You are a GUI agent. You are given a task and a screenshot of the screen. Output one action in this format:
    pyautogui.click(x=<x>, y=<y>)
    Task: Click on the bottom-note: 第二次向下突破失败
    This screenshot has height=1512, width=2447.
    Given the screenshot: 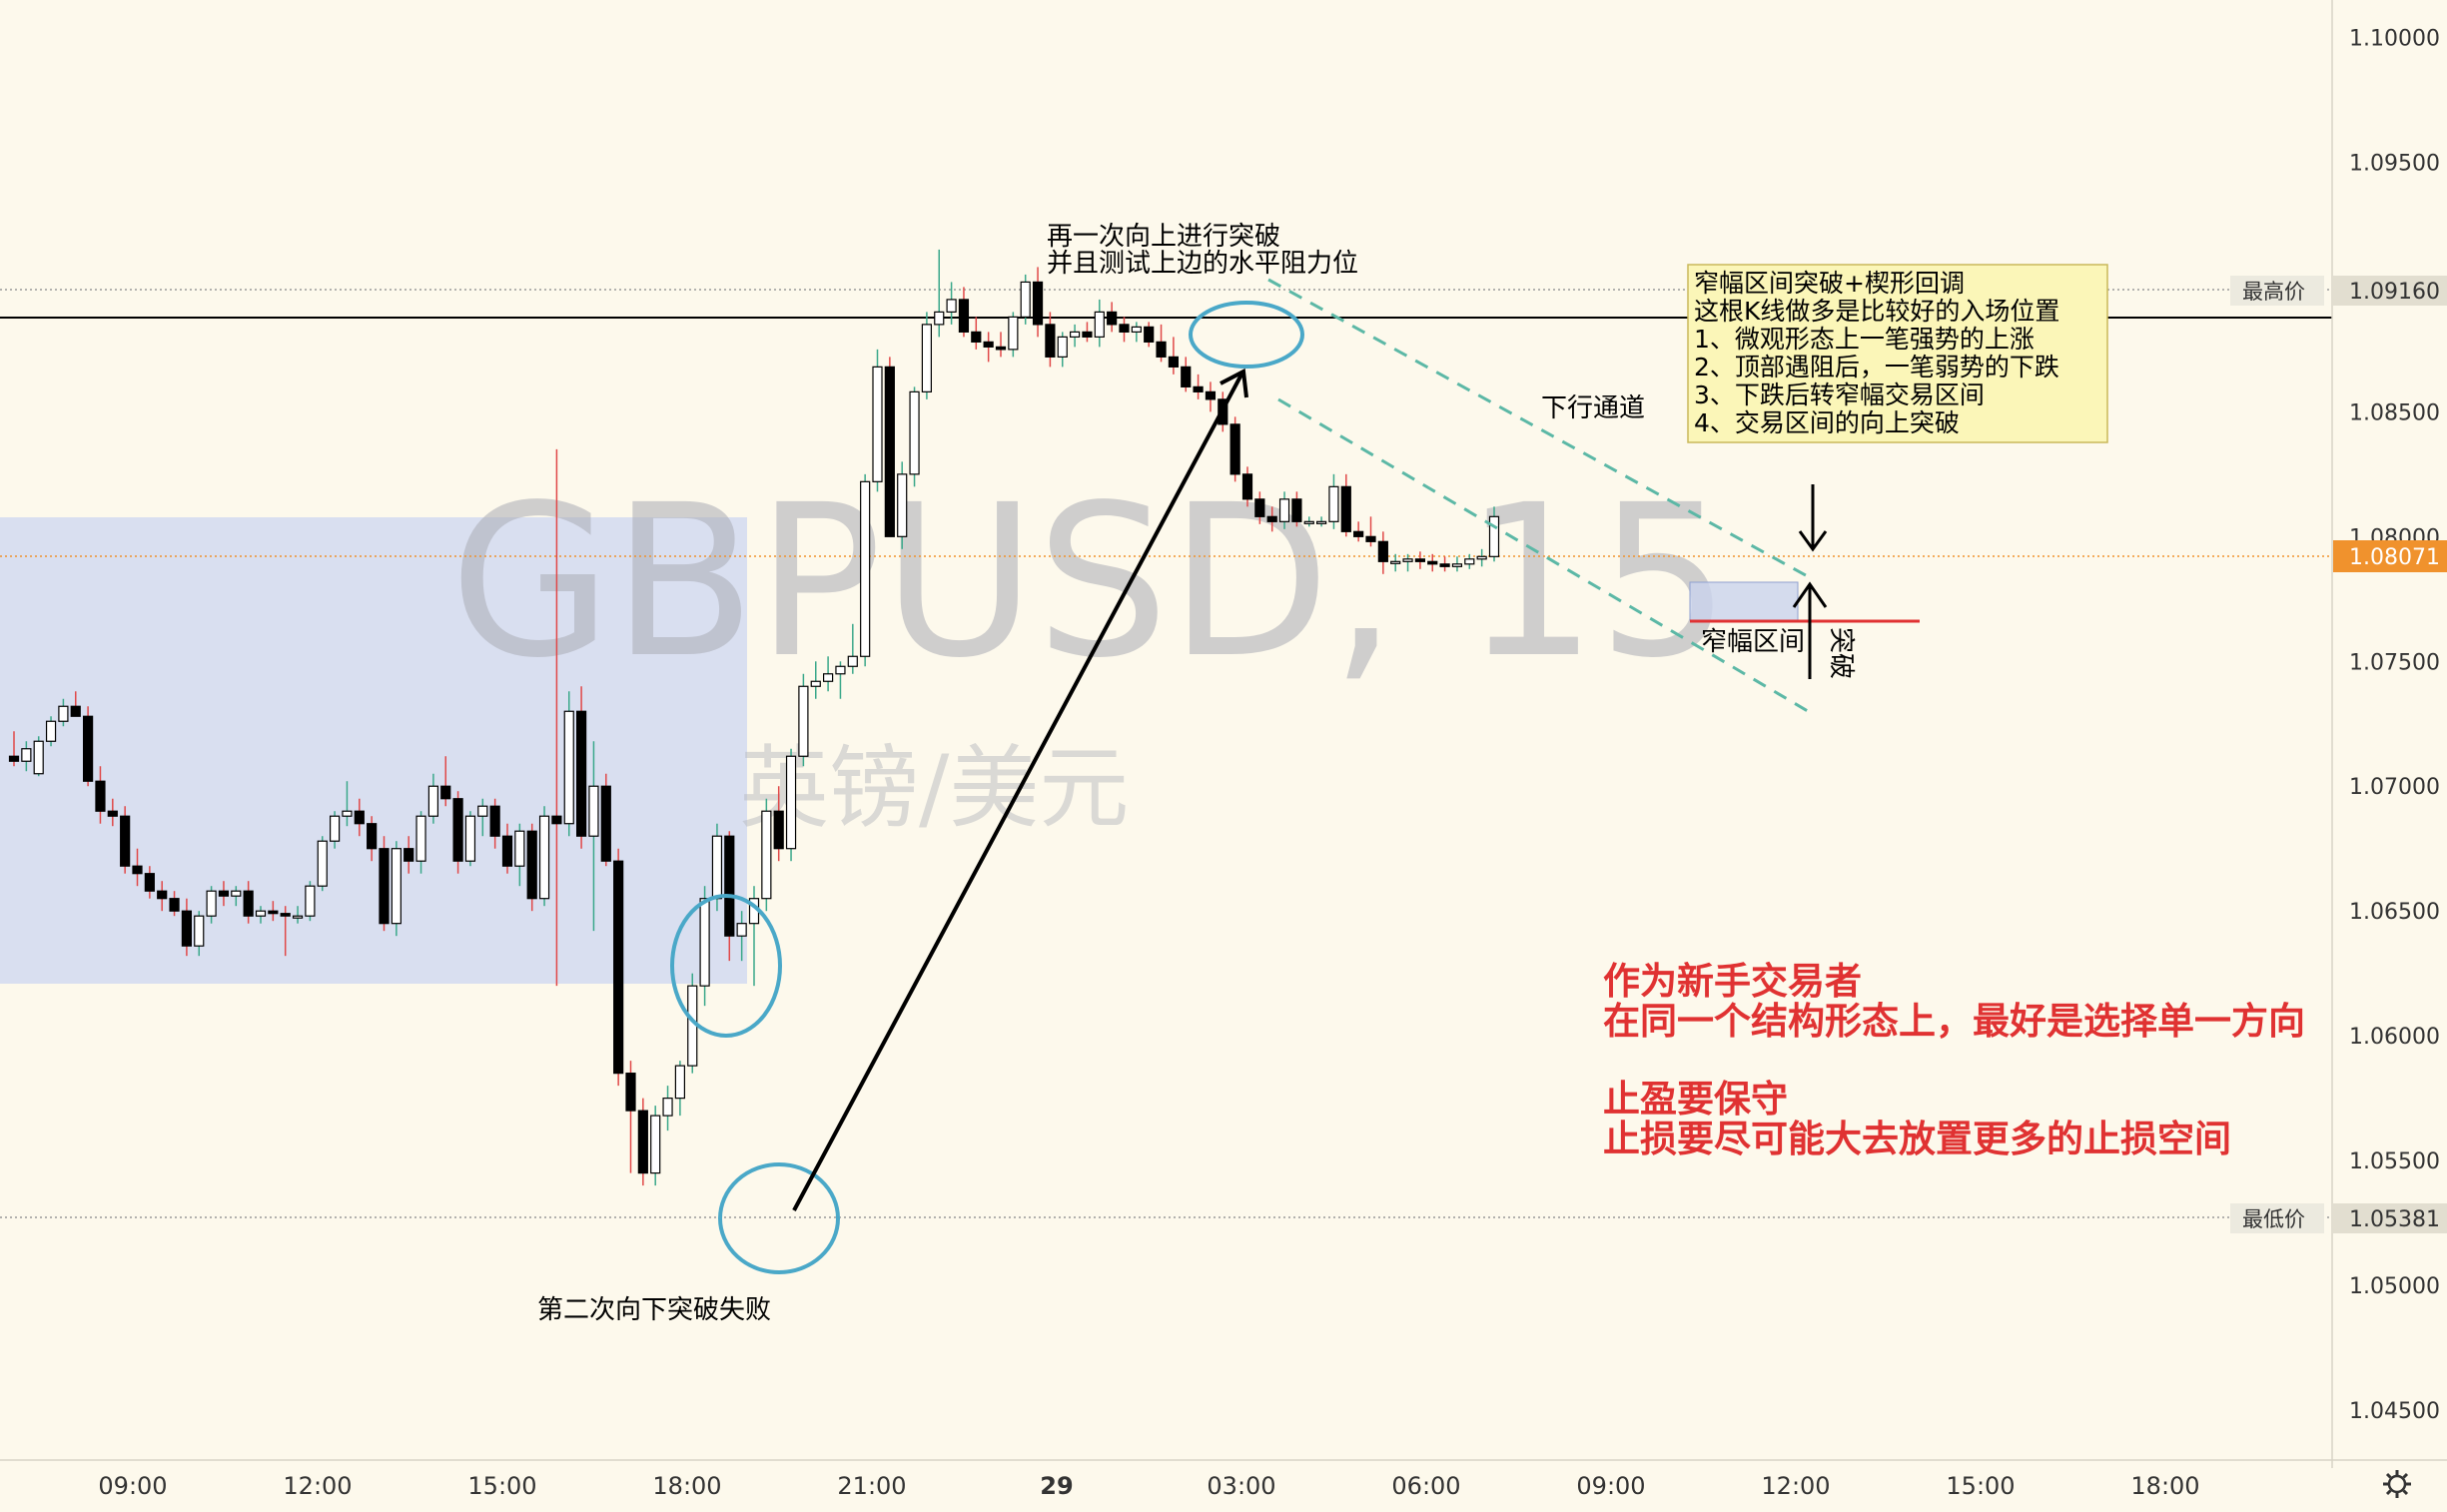 What is the action you would take?
    pyautogui.click(x=654, y=1310)
    